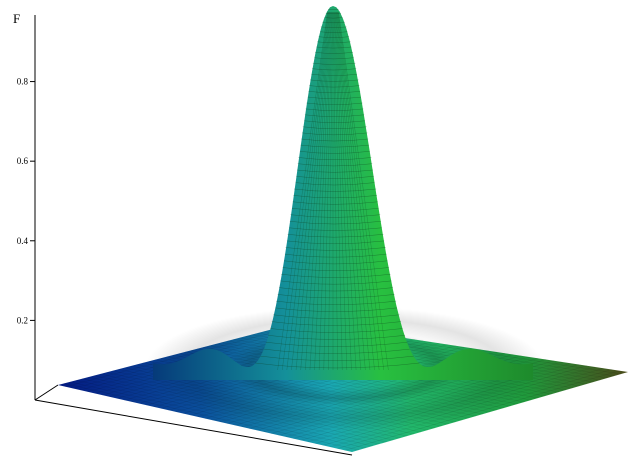 This screenshot has width=630, height=459. What do you see at coordinates (23, 241) in the screenshot?
I see `z-tick-label-1: 0.4` at bounding box center [23, 241].